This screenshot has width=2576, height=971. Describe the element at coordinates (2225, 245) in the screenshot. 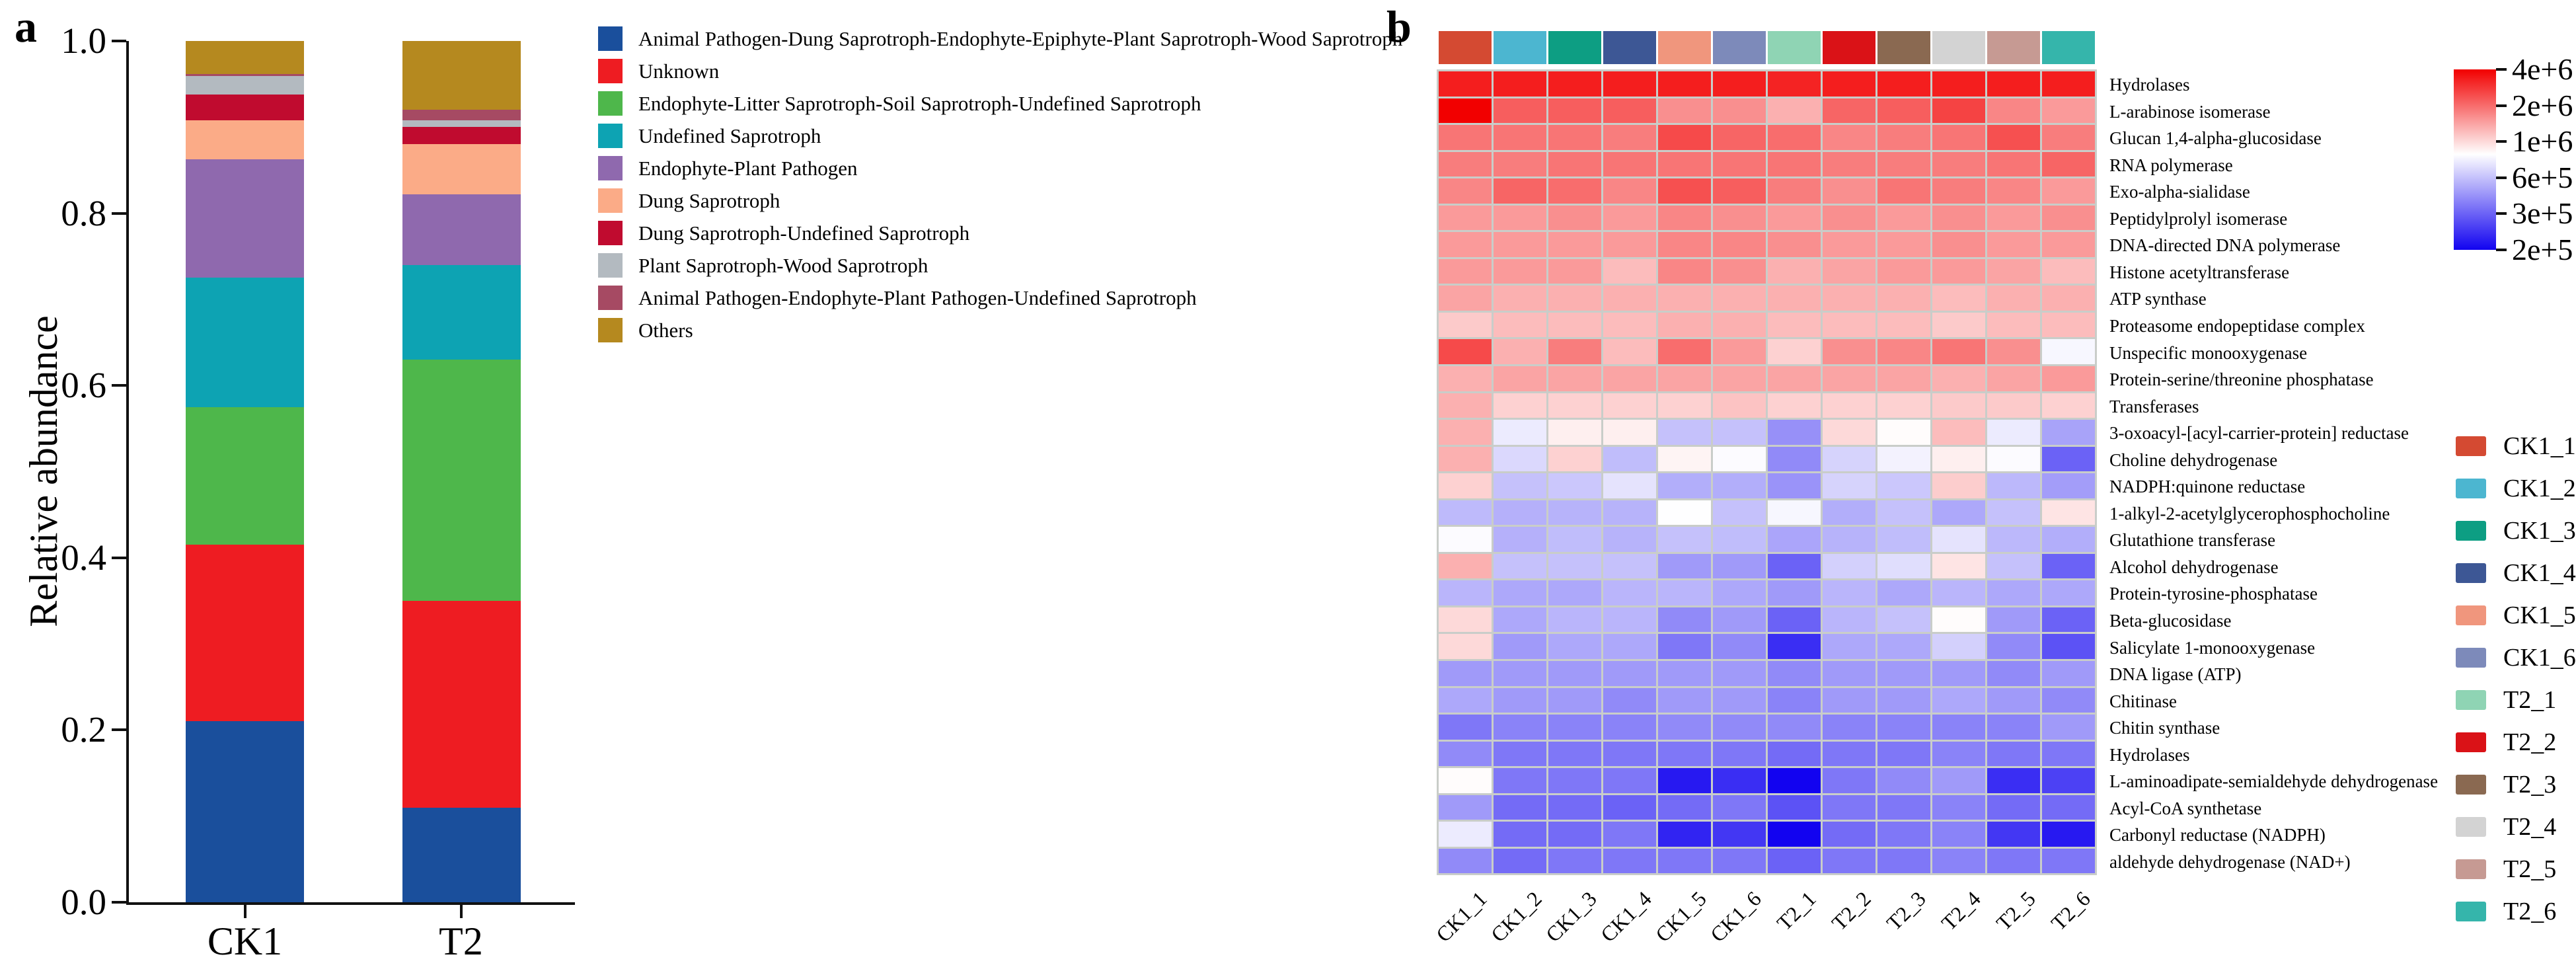

I see `heatmap-row-label: DNA-directed DNA polymerase` at that location.